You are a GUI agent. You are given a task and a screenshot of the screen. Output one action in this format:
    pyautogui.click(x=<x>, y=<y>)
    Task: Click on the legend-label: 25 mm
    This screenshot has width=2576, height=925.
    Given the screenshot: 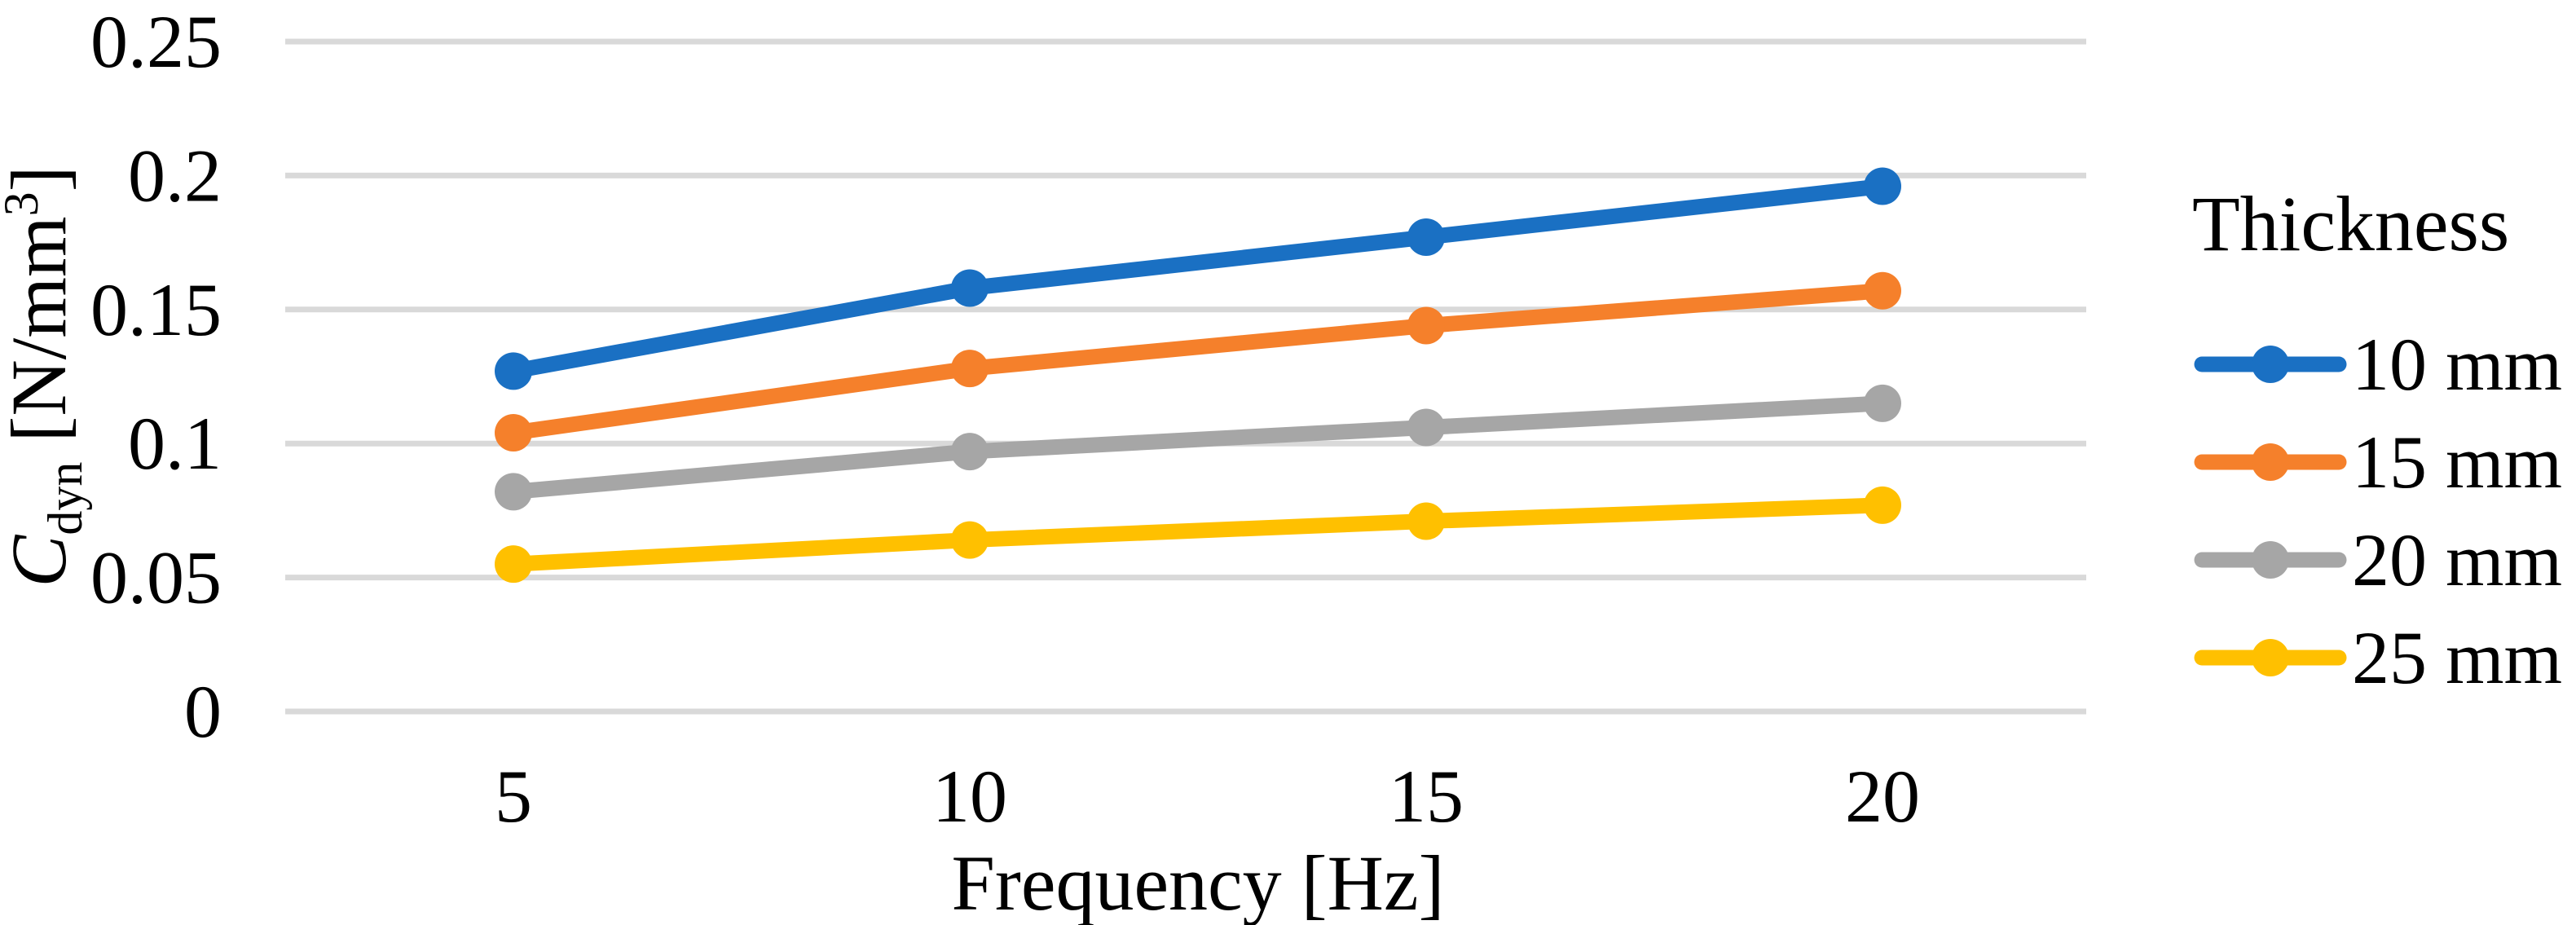 What is the action you would take?
    pyautogui.click(x=2457, y=657)
    